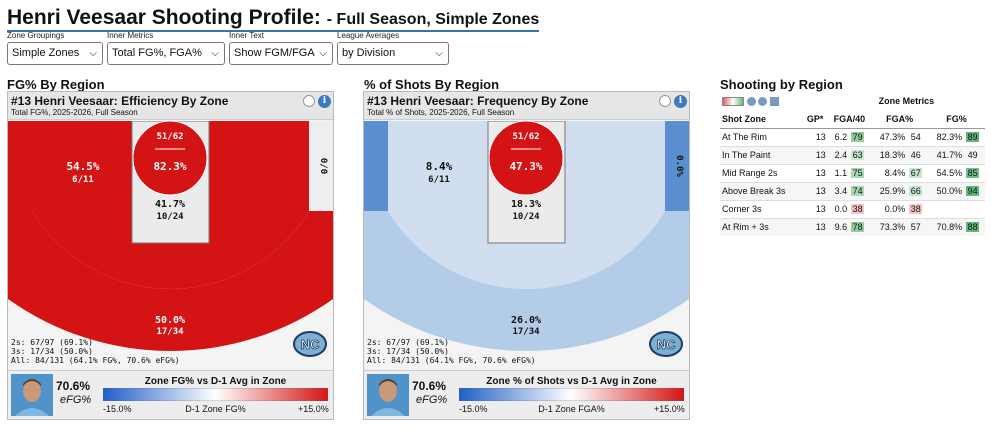 This screenshot has height=431, width=991. I want to click on shots-by-region-heading: % of Shots By Region, so click(432, 84).